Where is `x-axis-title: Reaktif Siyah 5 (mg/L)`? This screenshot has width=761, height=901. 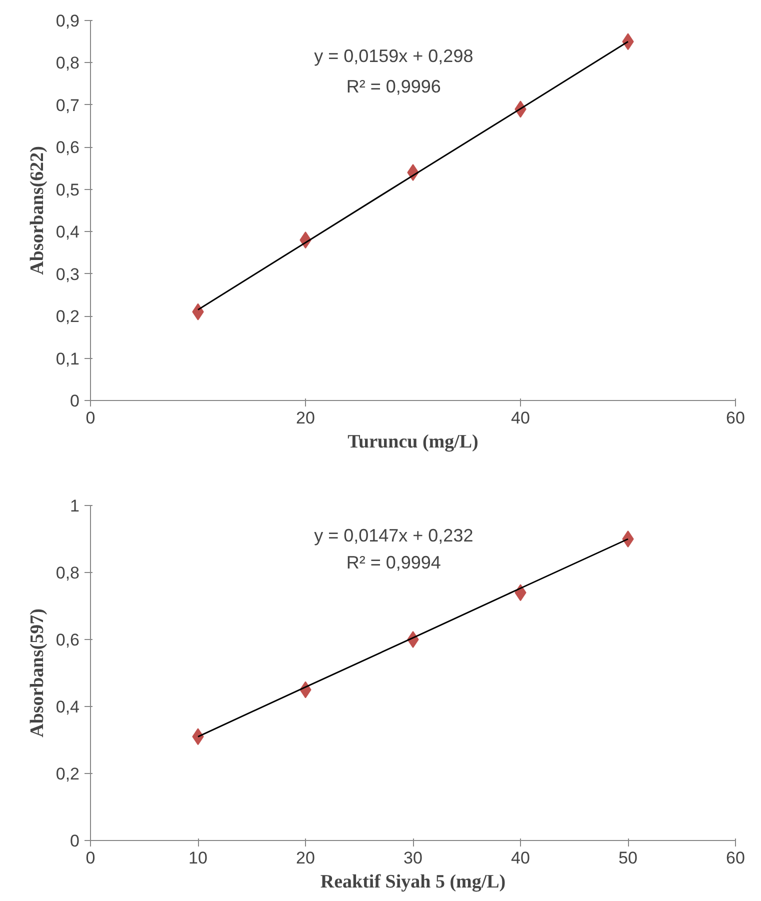
x-axis-title: Reaktif Siyah 5 (mg/L) is located at coordinates (413, 882).